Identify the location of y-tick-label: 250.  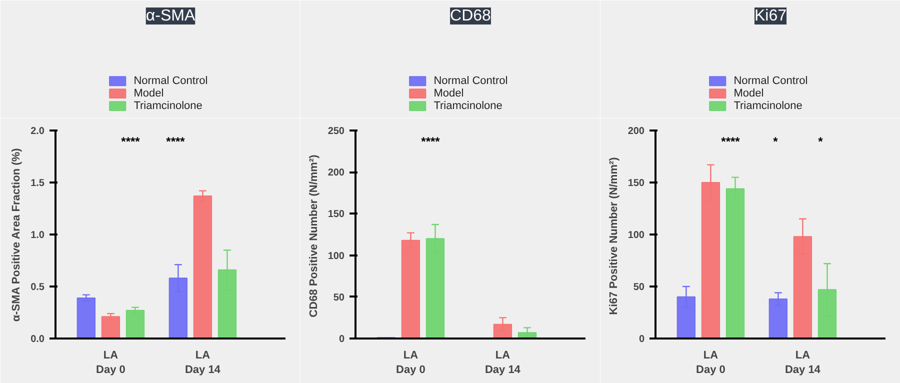
(336, 131).